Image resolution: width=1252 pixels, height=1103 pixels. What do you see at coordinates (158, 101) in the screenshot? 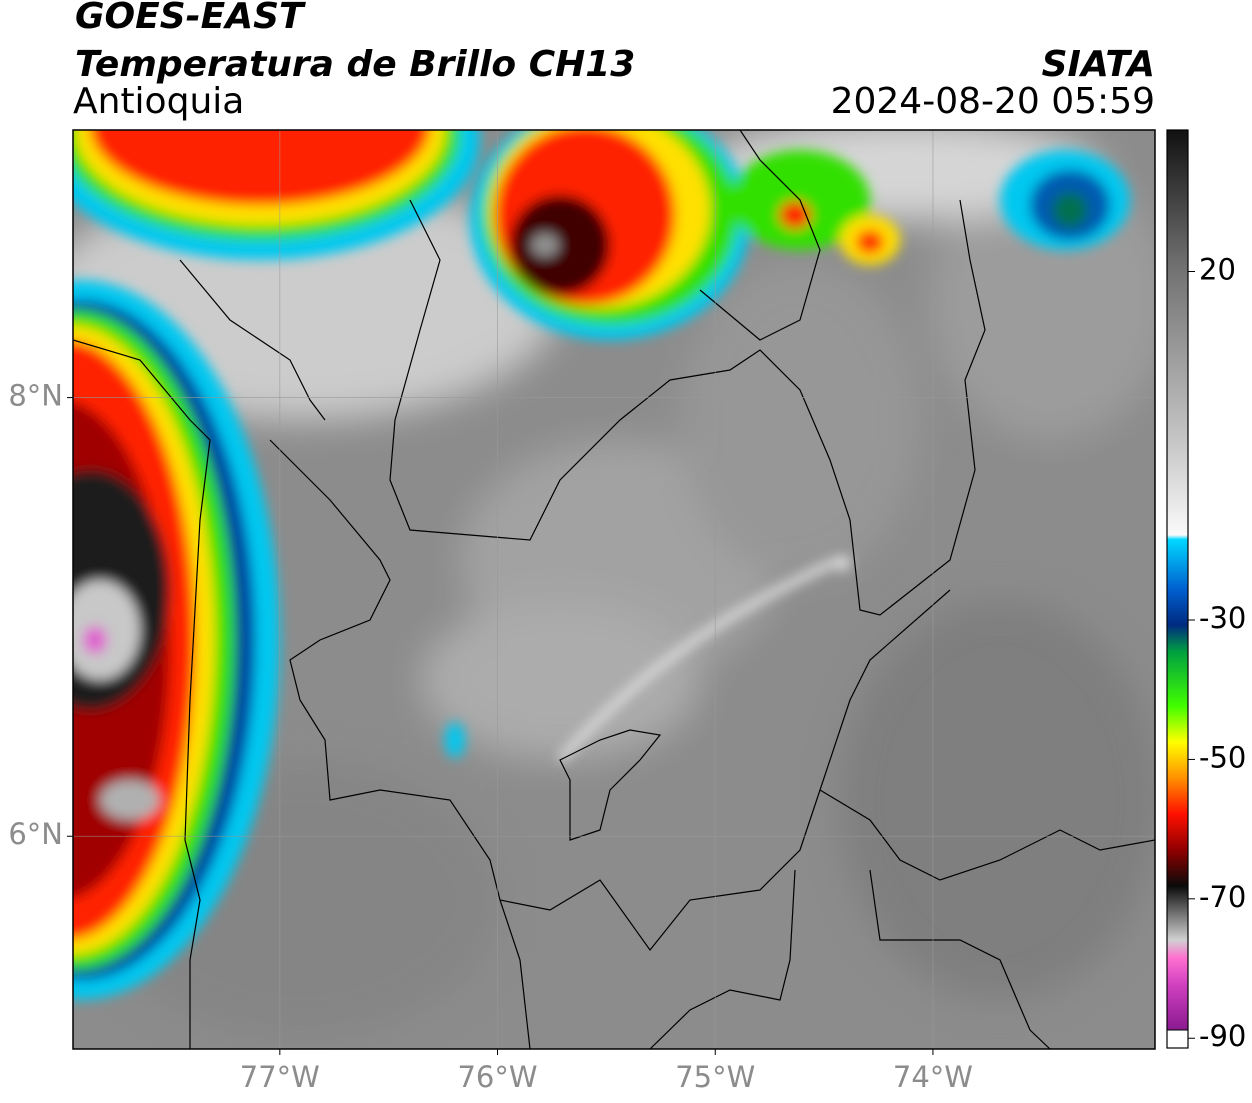
I see `region: Antioquia` at bounding box center [158, 101].